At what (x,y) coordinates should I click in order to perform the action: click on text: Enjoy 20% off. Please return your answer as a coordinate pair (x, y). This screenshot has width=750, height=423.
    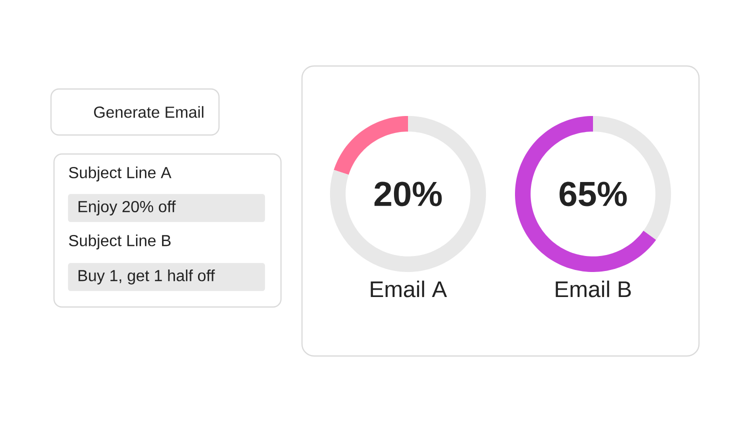
    Looking at the image, I should click on (127, 208).